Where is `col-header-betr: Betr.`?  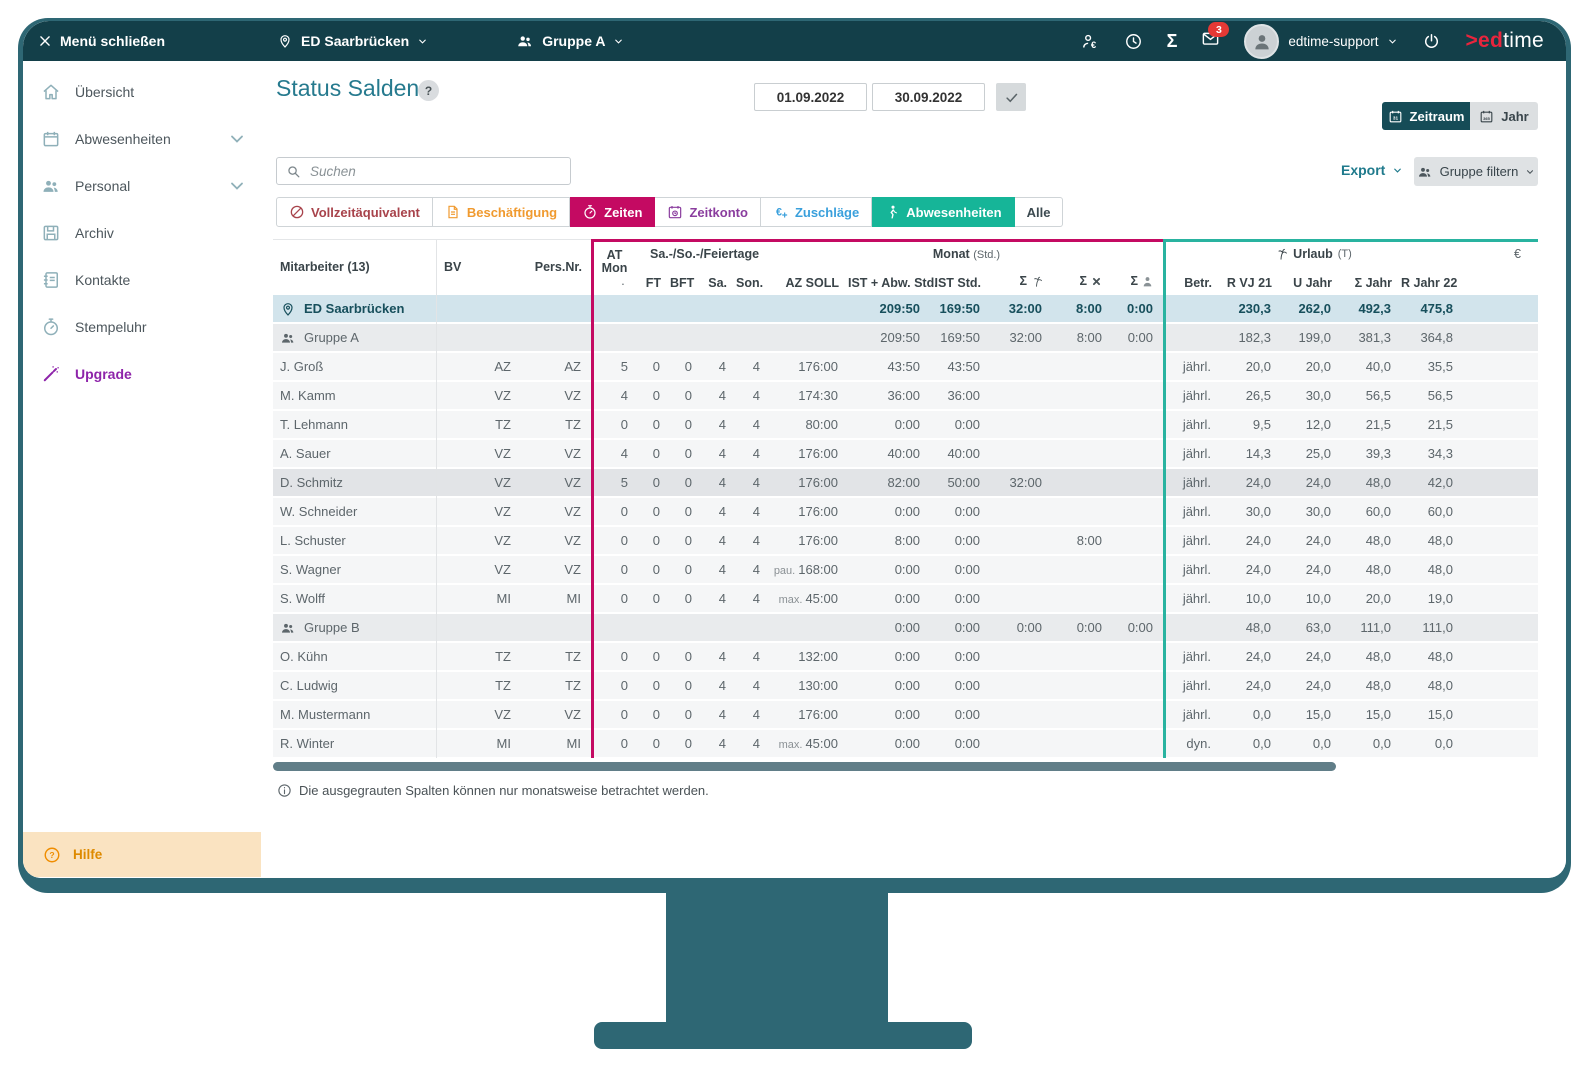
col-header-betr: Betr. is located at coordinates (1198, 283).